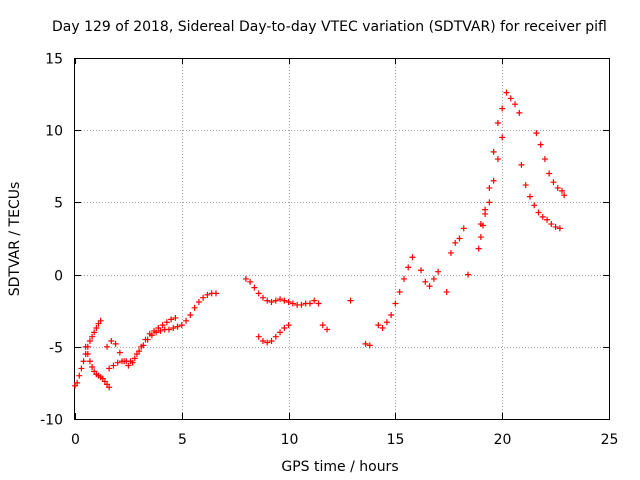 This screenshot has height=480, width=640. Describe the element at coordinates (97, 367) in the screenshot. I see `series-seg2` at that location.